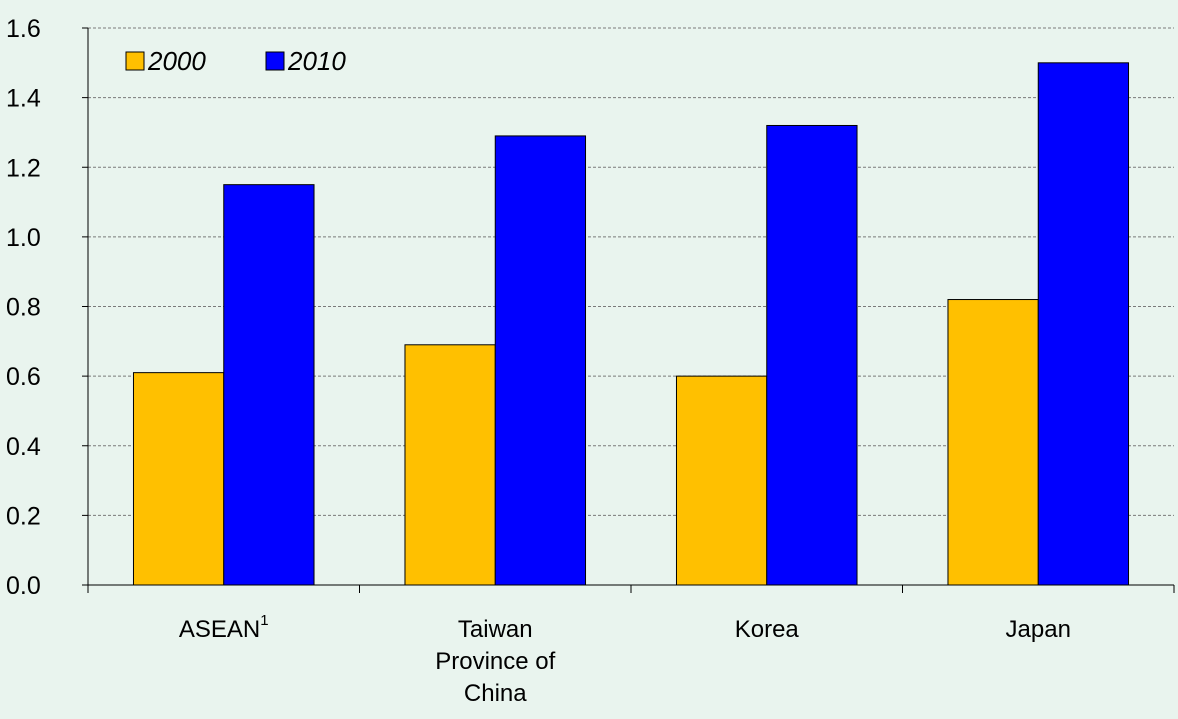  I want to click on y-tick-label: 0.6, so click(23, 377).